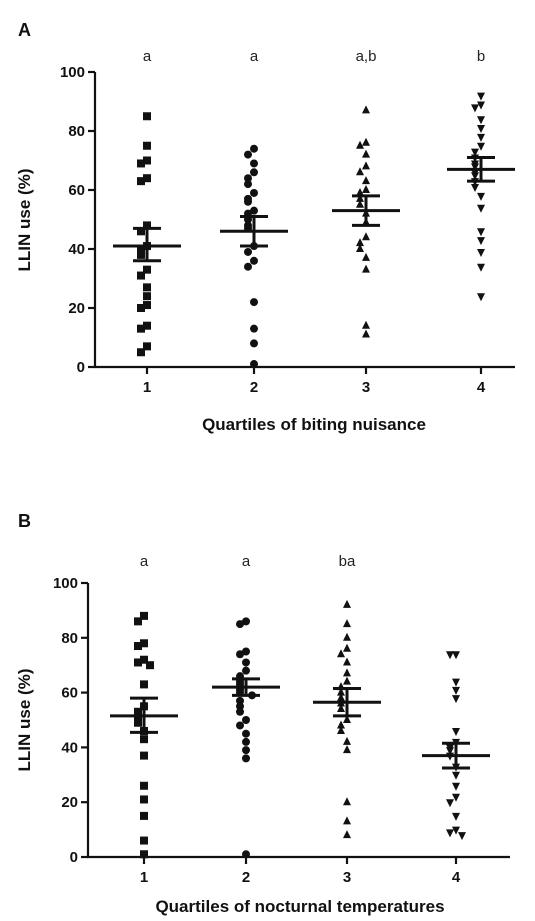 The width and height of the screenshot is (535, 921). Describe the element at coordinates (24, 30) in the screenshot. I see `panel-a-label: A` at that location.